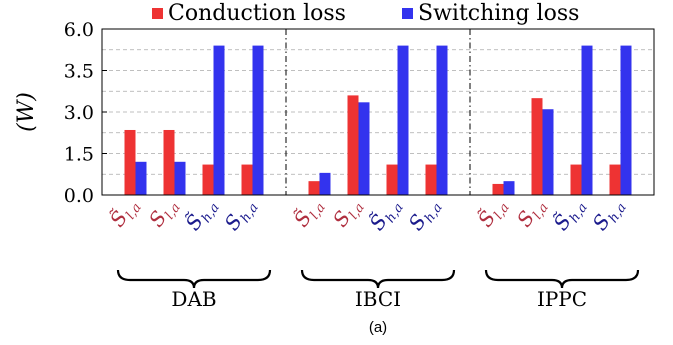 Image resolution: width=673 pixels, height=345 pixels. Describe the element at coordinates (378, 327) in the screenshot. I see `figure-caption: (a)` at that location.